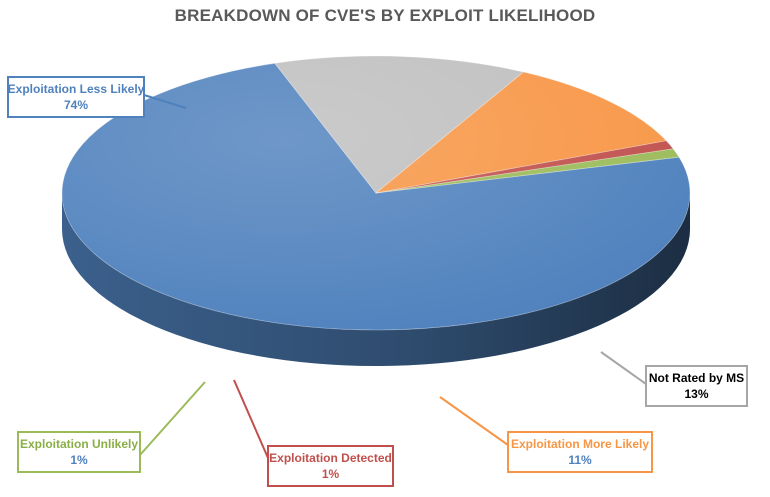 Image resolution: width=770 pixels, height=497 pixels. I want to click on data-label-exploitation-less-likely: Exploitation Less Likely 74%, so click(76, 97).